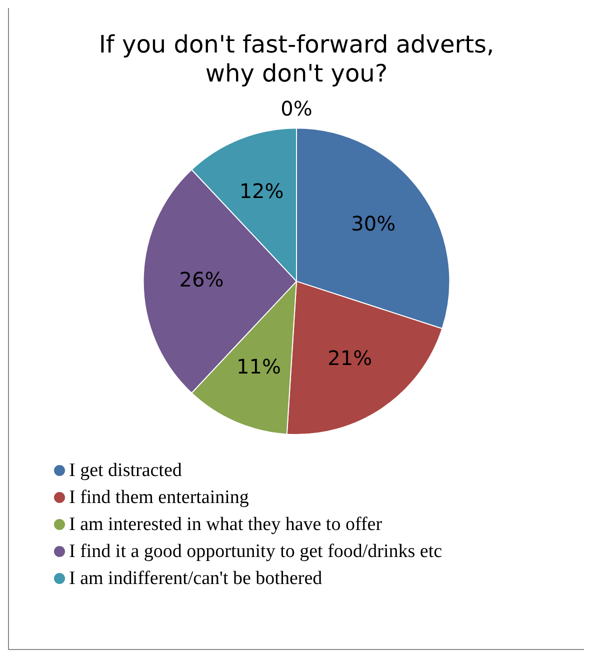  What do you see at coordinates (350, 358) in the screenshot?
I see `data-label: 21%` at bounding box center [350, 358].